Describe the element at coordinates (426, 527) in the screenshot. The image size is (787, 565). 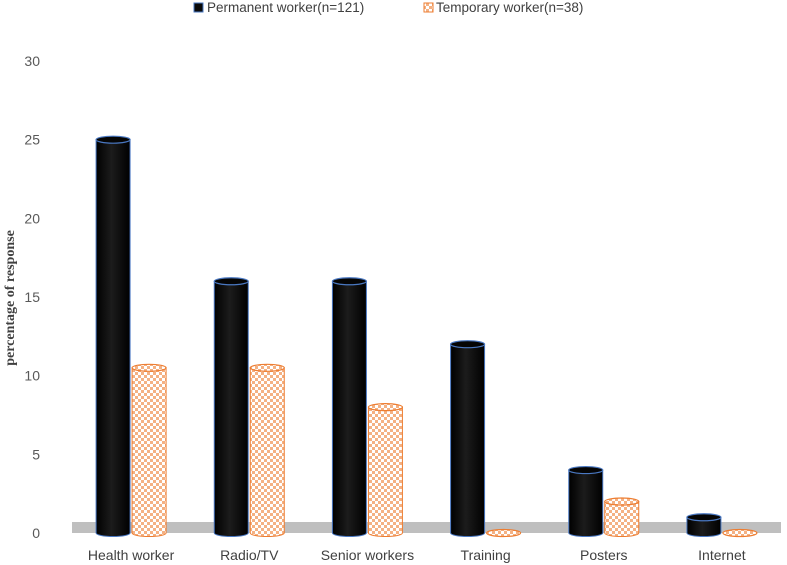
I see `chart-floor` at that location.